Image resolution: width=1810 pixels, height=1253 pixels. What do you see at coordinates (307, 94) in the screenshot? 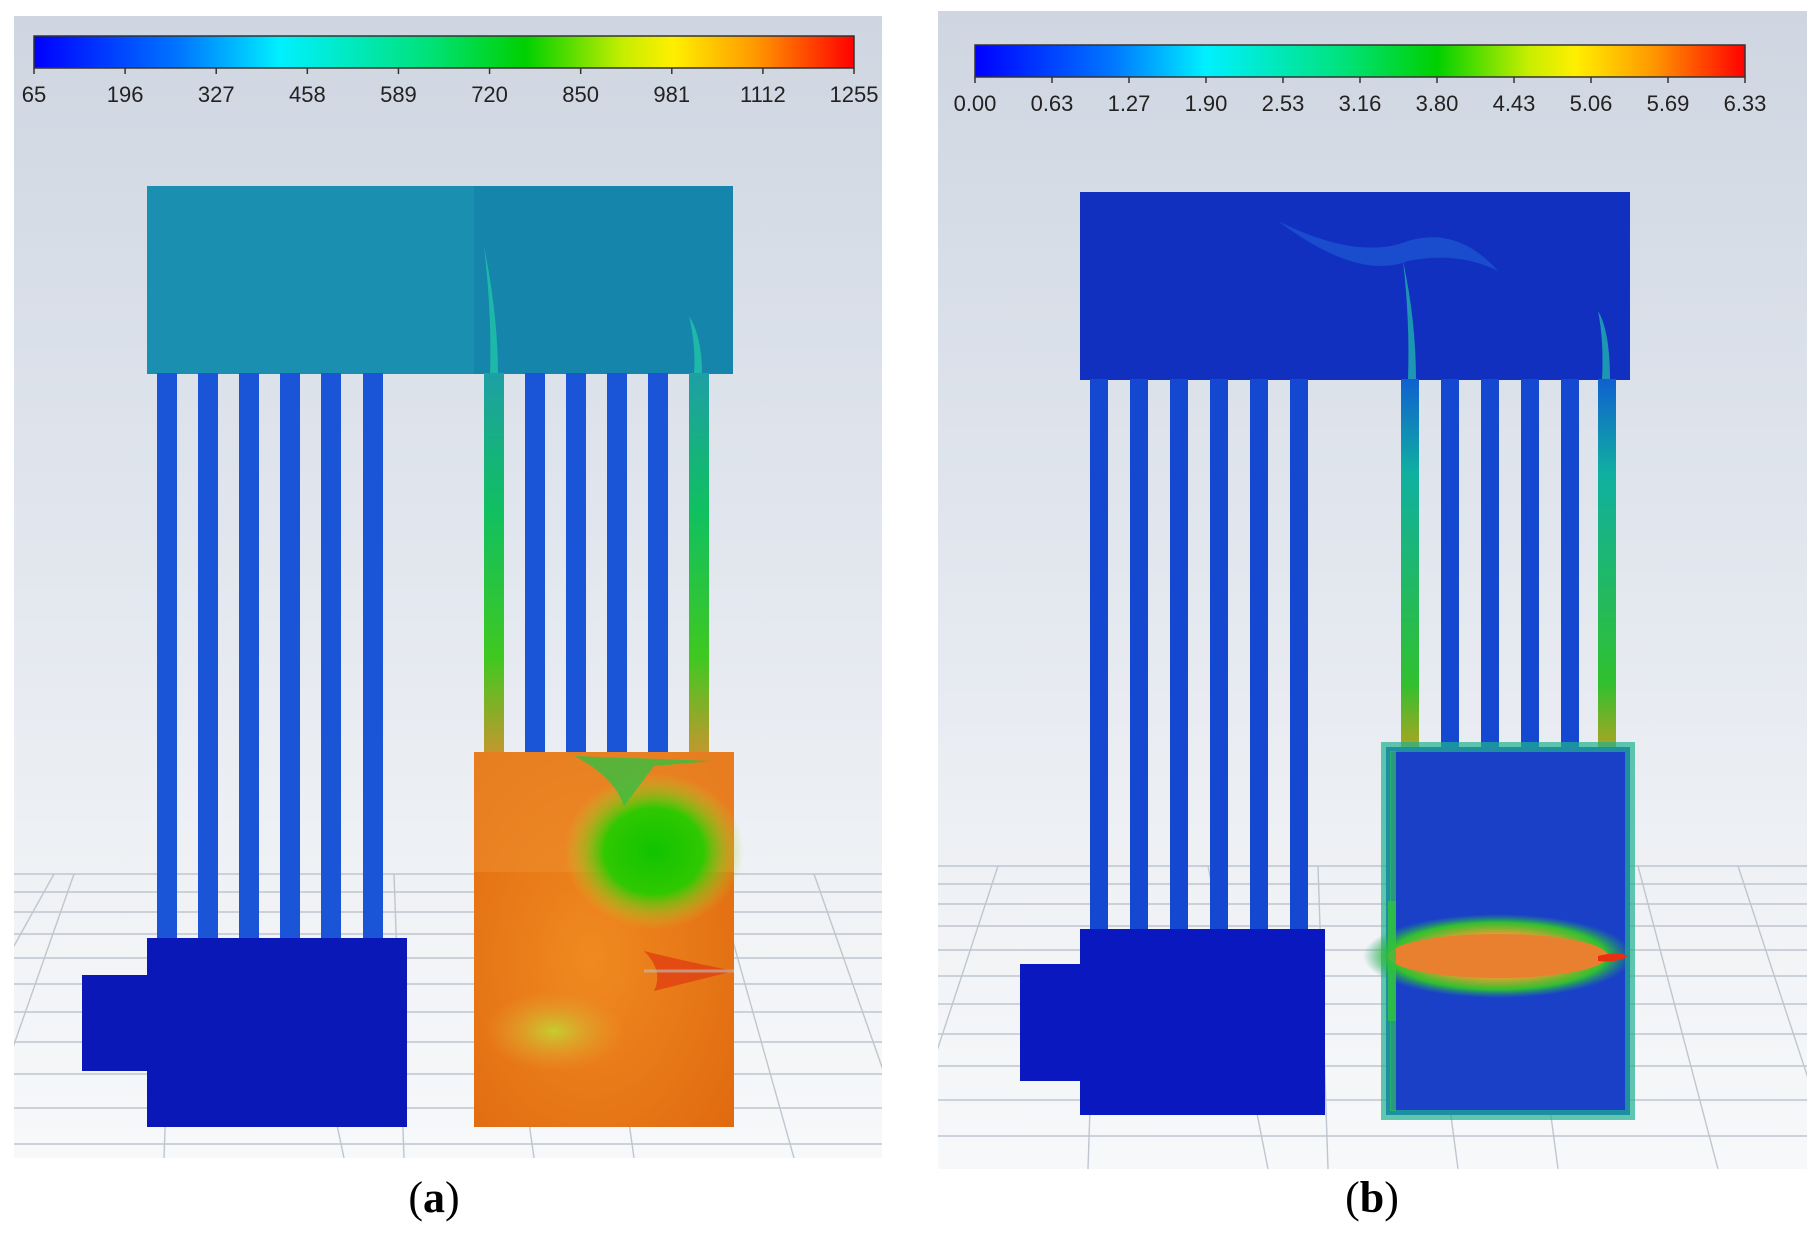
I see `colorbar-tick-label: 458` at bounding box center [307, 94].